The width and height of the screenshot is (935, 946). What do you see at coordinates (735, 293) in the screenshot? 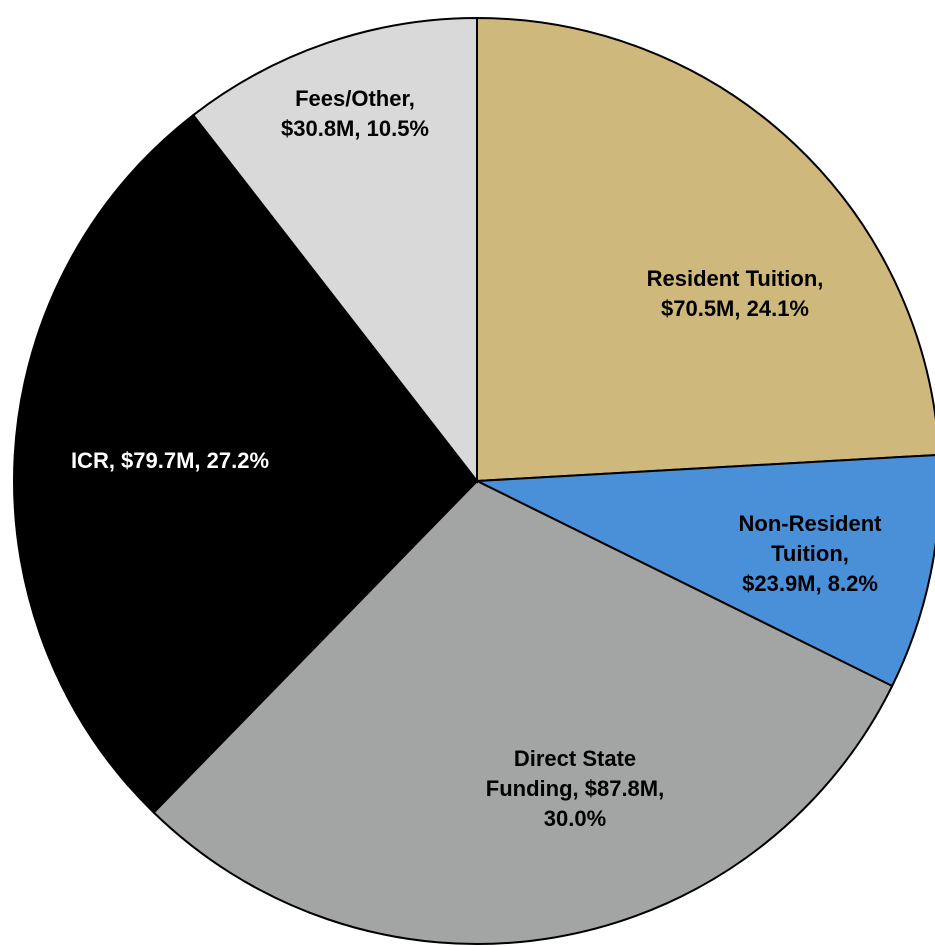
I see `data-label: Resident Tuition, $70.5M, 24.1%` at bounding box center [735, 293].